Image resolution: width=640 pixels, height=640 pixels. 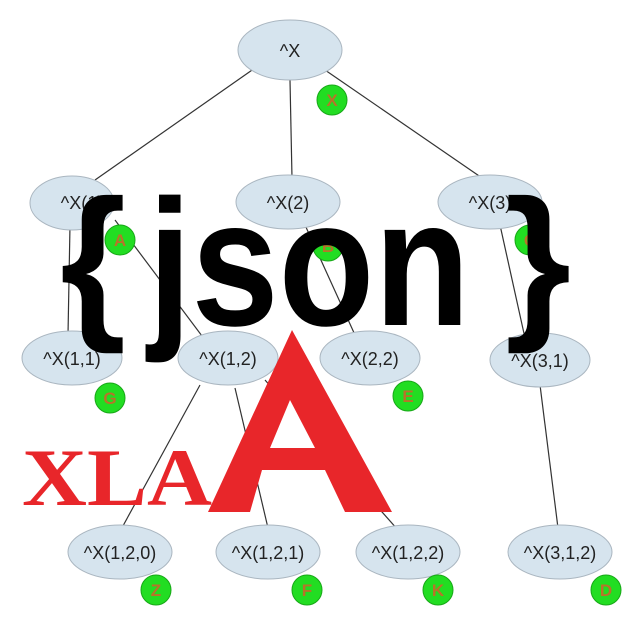 I want to click on edge-root-n1, so click(x=175, y=124).